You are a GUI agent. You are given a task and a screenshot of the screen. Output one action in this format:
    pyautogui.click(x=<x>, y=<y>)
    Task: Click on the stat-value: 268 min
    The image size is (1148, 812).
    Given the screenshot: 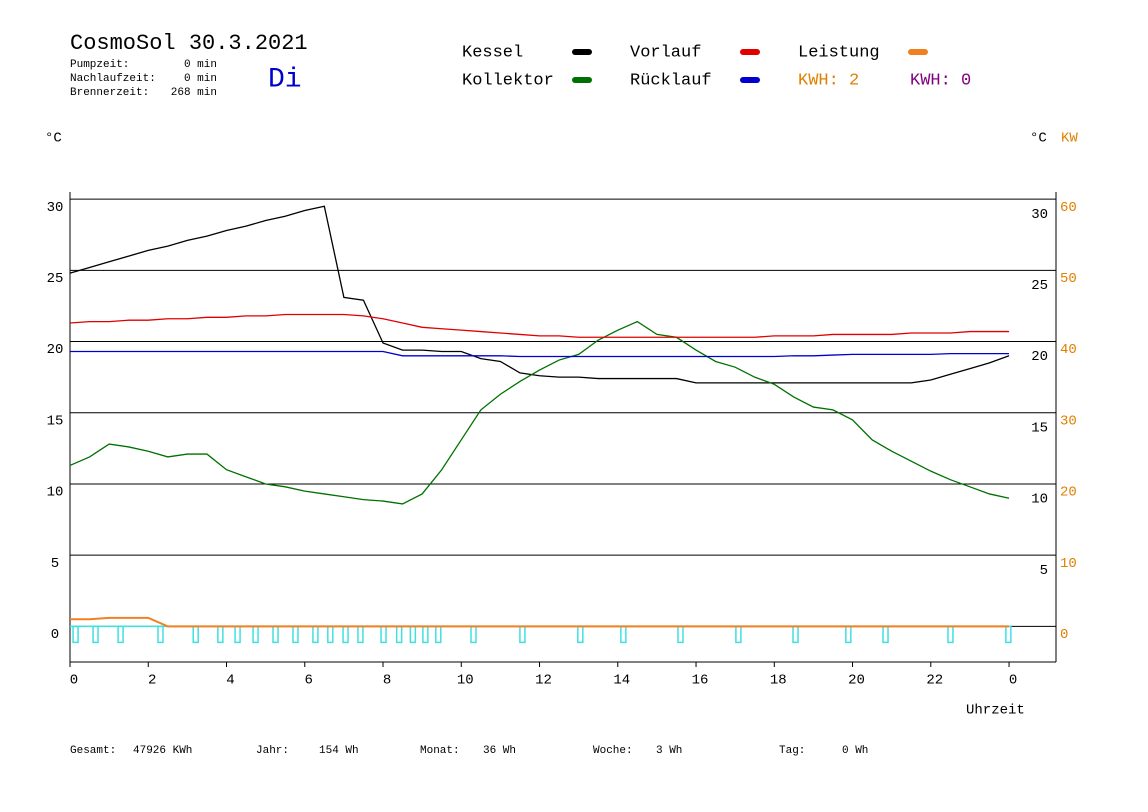 What is the action you would take?
    pyautogui.click(x=194, y=93)
    